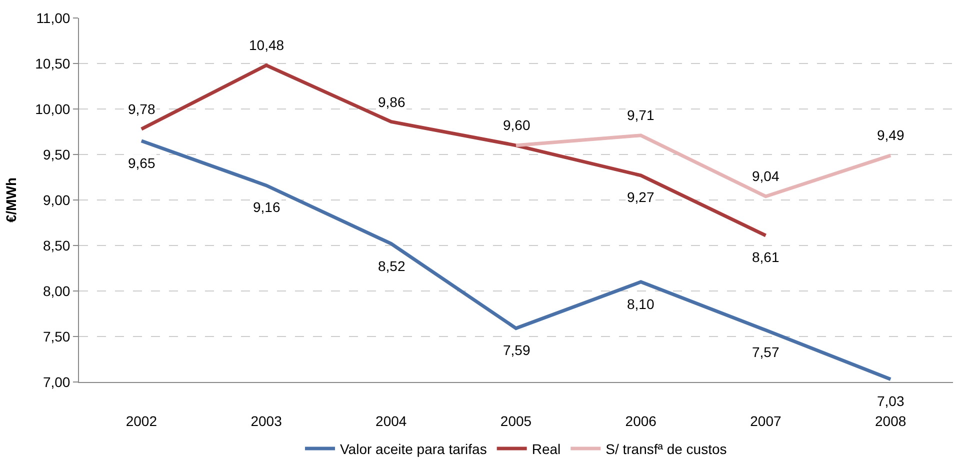 The height and width of the screenshot is (475, 973). What do you see at coordinates (766, 420) in the screenshot?
I see `x-tick-label: 2007` at bounding box center [766, 420].